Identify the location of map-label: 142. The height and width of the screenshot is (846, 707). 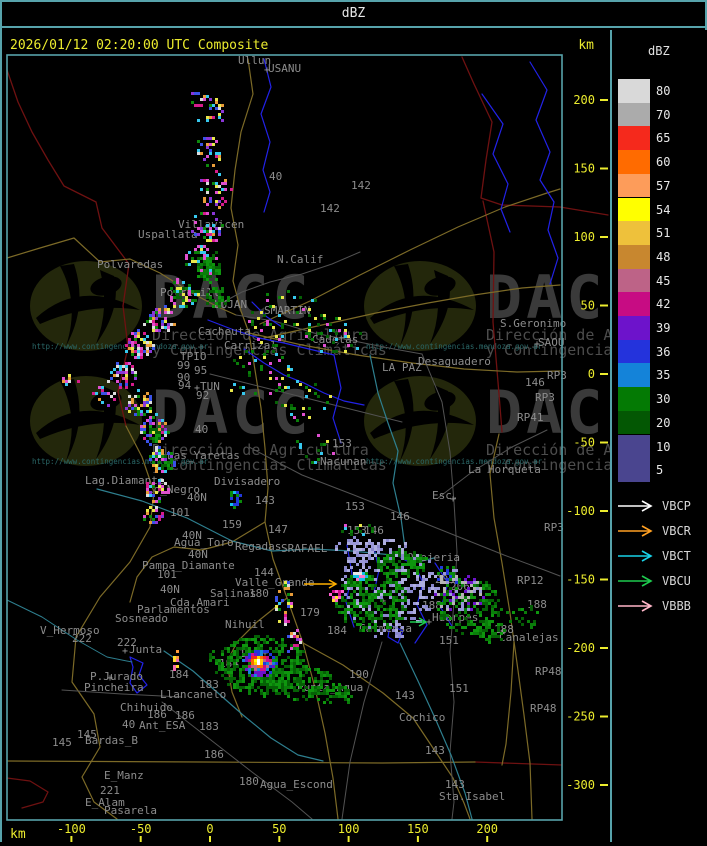
(361, 185).